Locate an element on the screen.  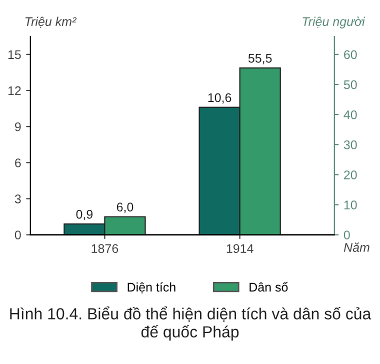
y2-tick-label: 30 is located at coordinates (350, 145).